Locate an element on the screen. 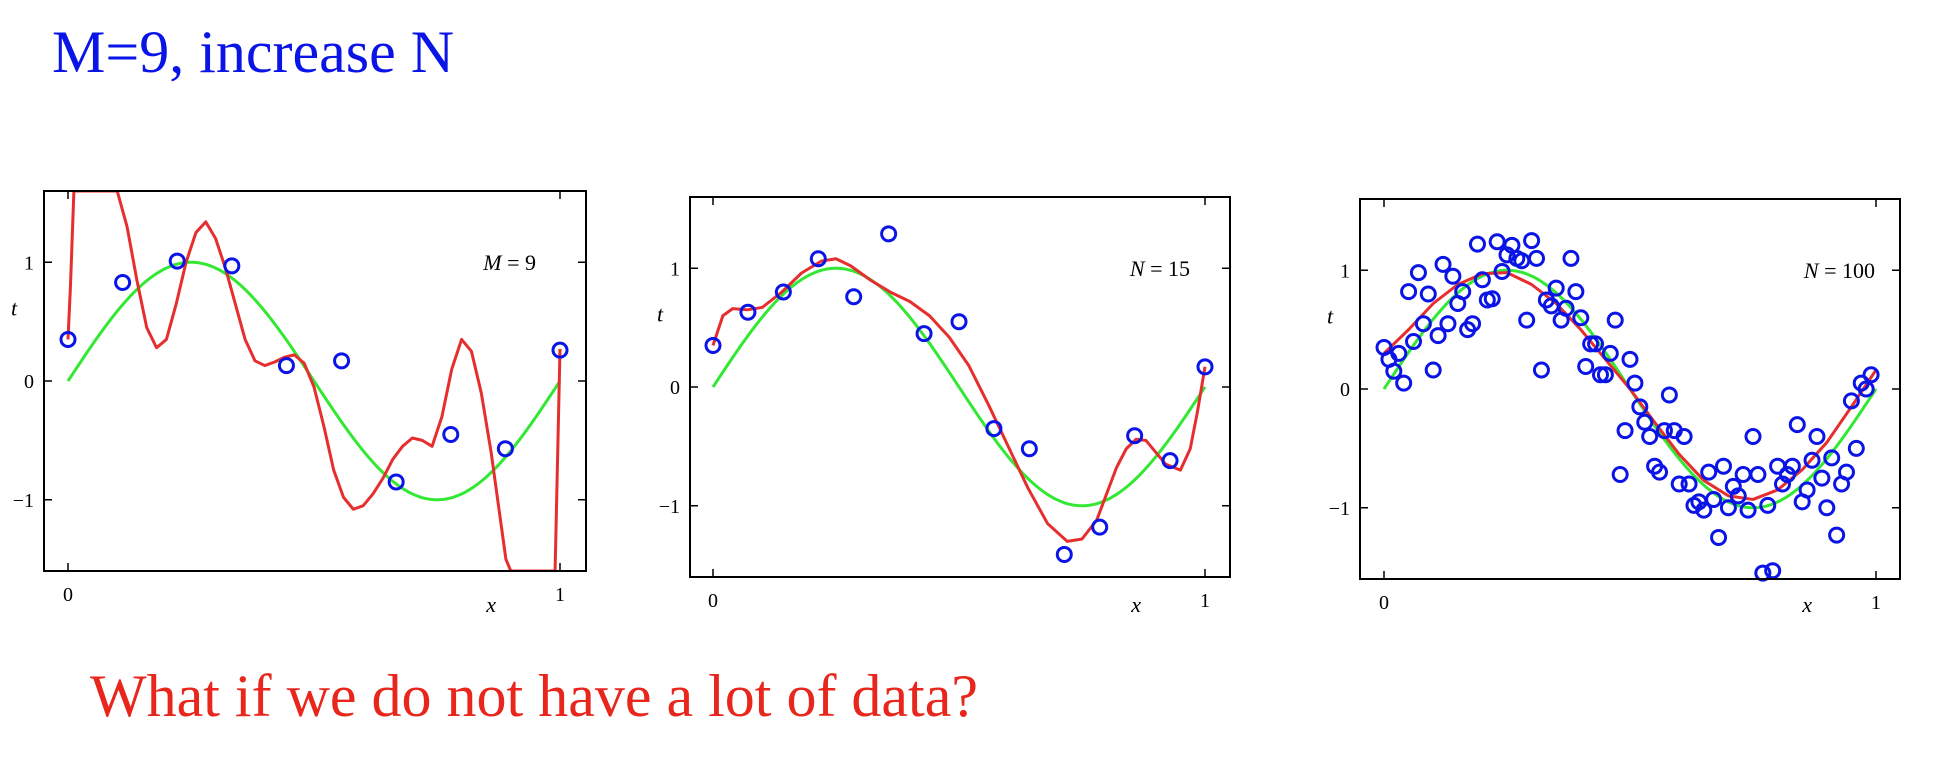 This screenshot has height=764, width=1934. y-axis-label: t is located at coordinates (660, 314).